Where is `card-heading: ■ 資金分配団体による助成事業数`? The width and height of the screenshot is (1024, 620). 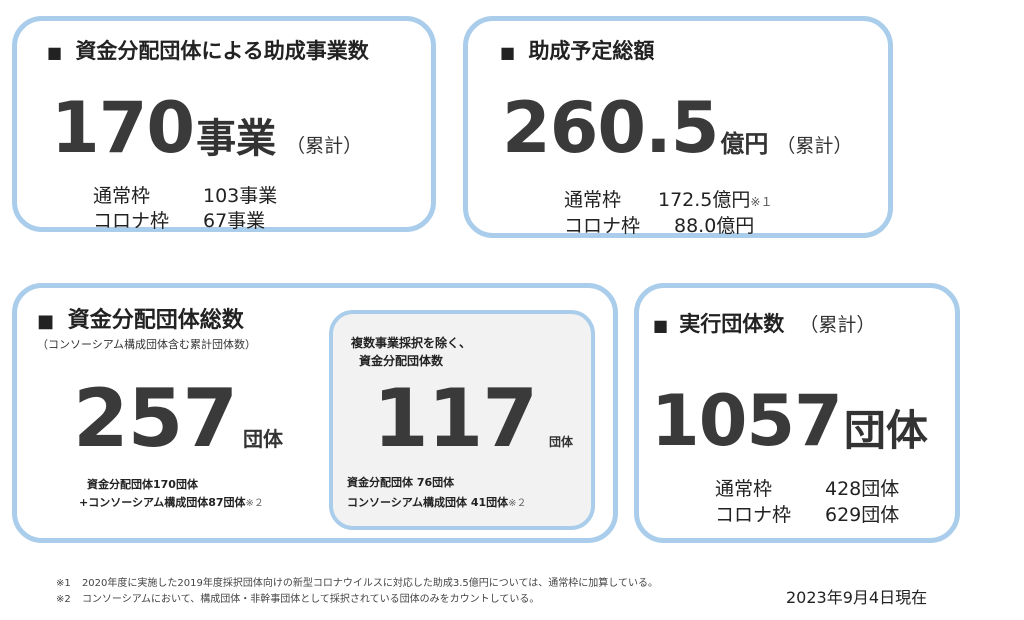
card-heading: ■ 資金分配団体による助成事業数 is located at coordinates (208, 50).